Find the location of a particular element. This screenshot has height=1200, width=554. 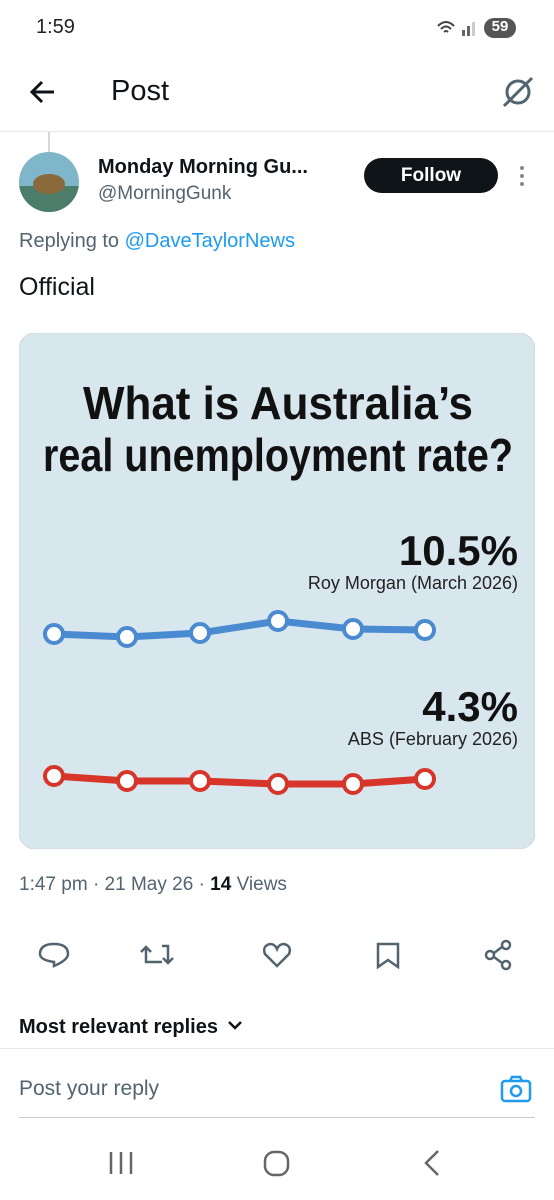

back-nav-button is located at coordinates (431, 1163).